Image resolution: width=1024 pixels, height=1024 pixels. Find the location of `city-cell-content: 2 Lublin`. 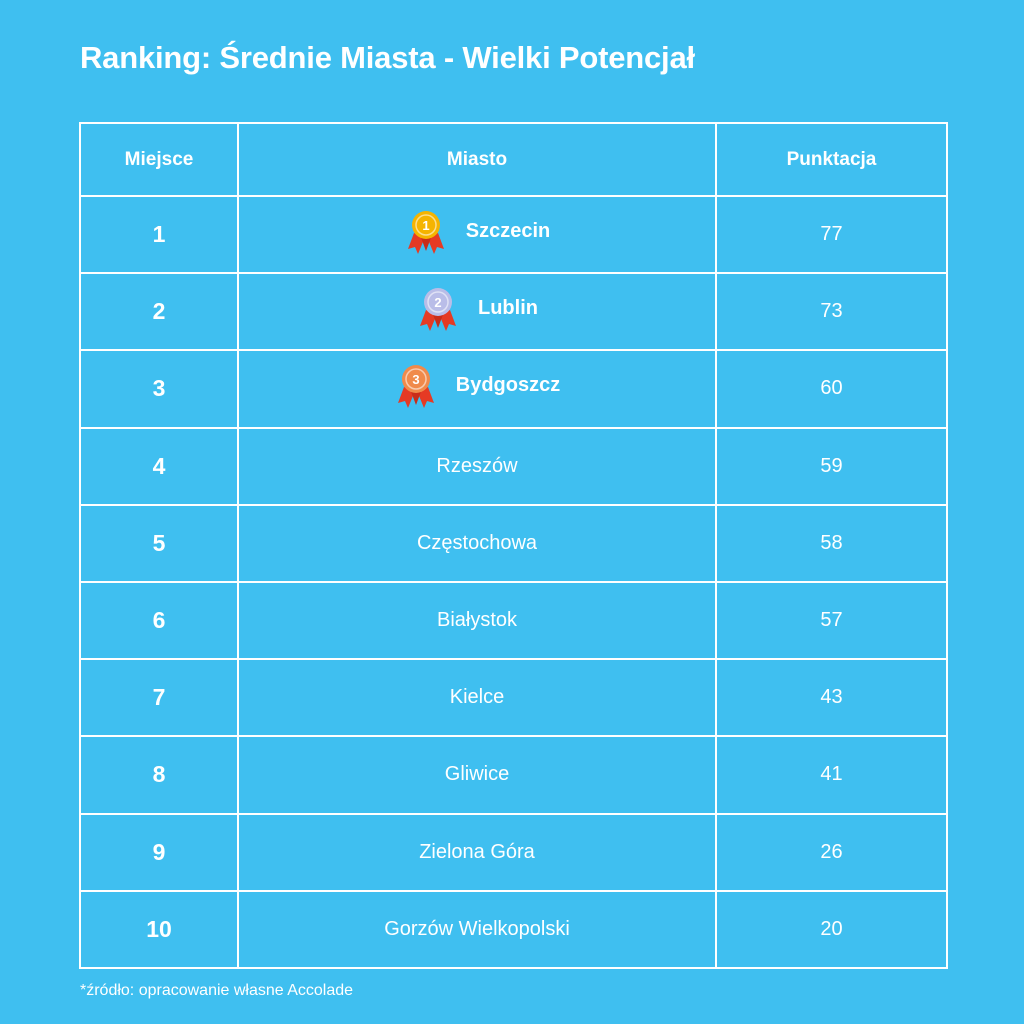

city-cell-content: 2 Lublin is located at coordinates (477, 309).